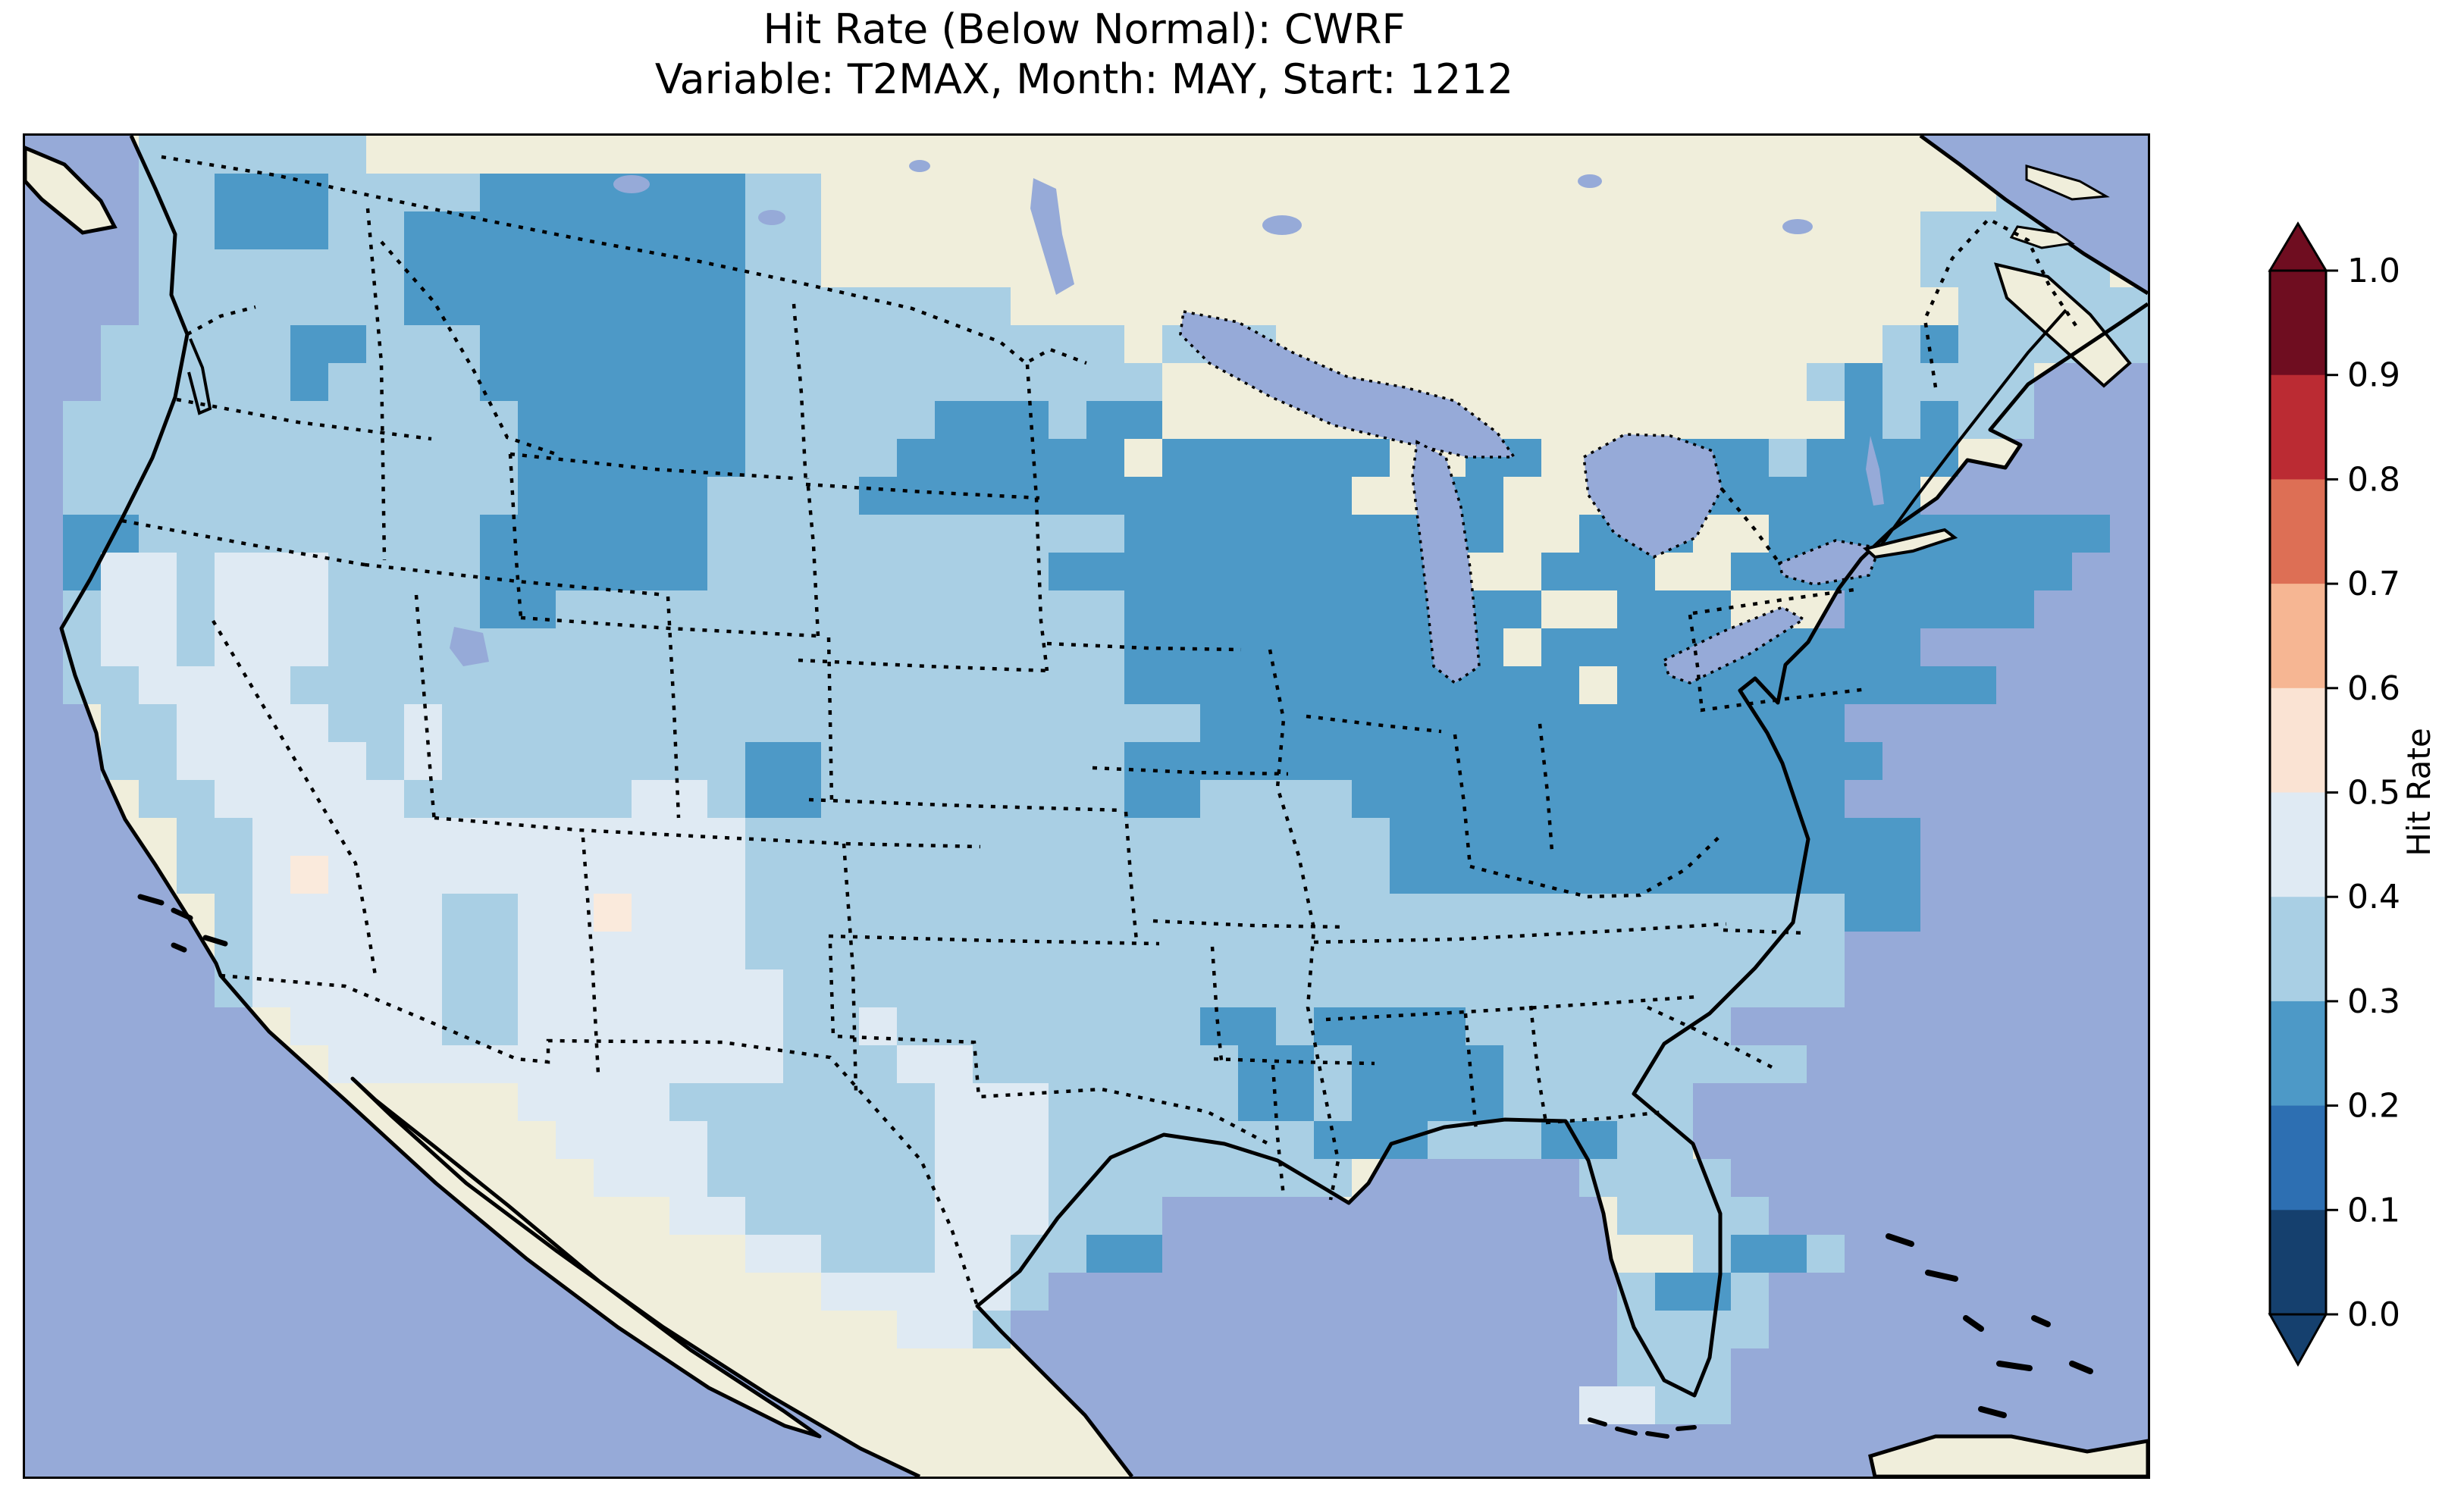 This screenshot has height=1494, width=2464. I want to click on lake-huron, so click(1652, 496).